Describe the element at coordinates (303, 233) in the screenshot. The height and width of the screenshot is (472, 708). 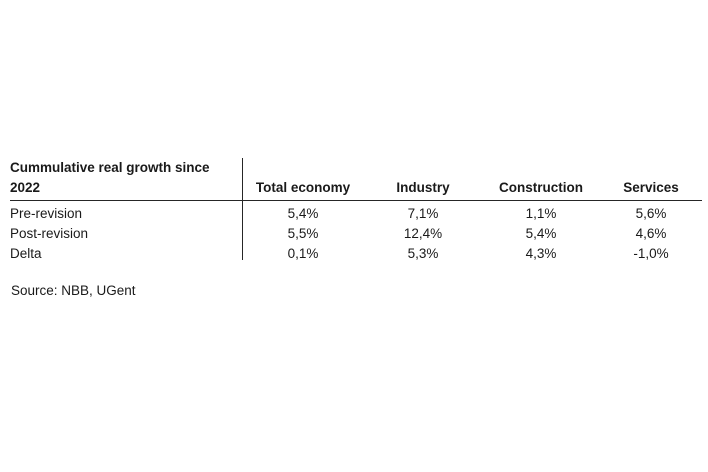
I see `cell-value: 5,5%` at that location.